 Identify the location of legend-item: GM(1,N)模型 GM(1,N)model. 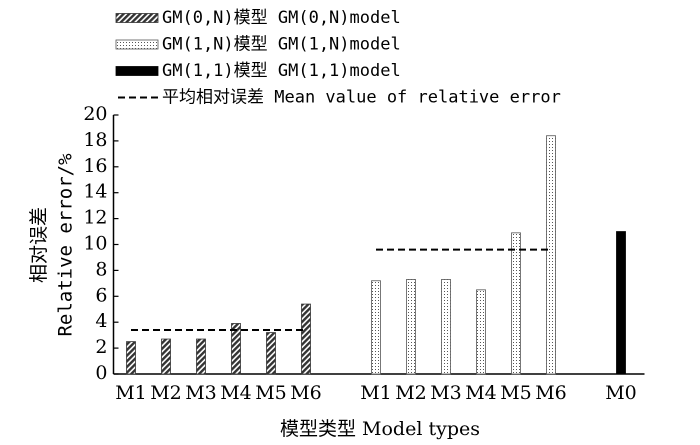
(258, 45).